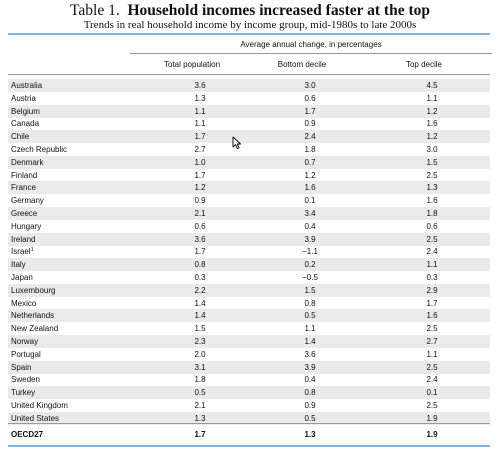  What do you see at coordinates (424, 64) in the screenshot?
I see `column-header-top-decile: Top decile` at bounding box center [424, 64].